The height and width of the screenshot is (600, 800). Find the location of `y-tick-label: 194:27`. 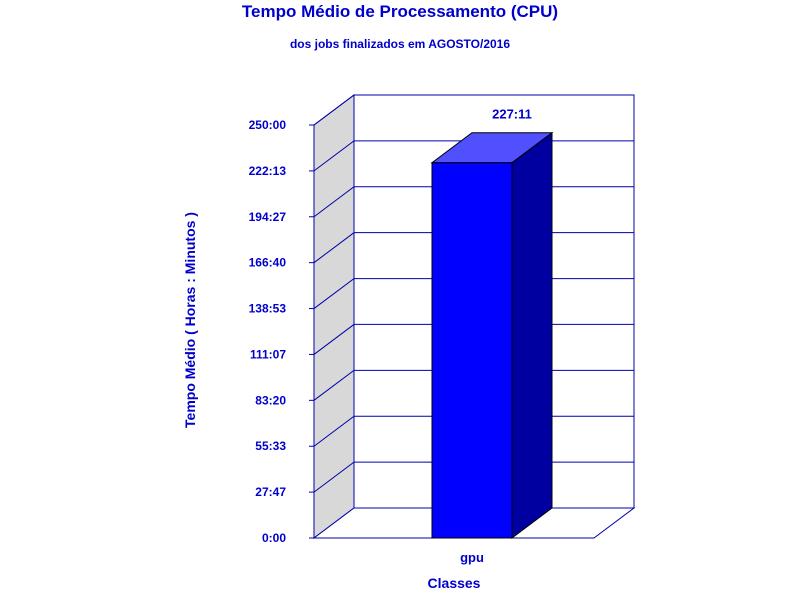

y-tick-label: 194:27 is located at coordinates (268, 217).